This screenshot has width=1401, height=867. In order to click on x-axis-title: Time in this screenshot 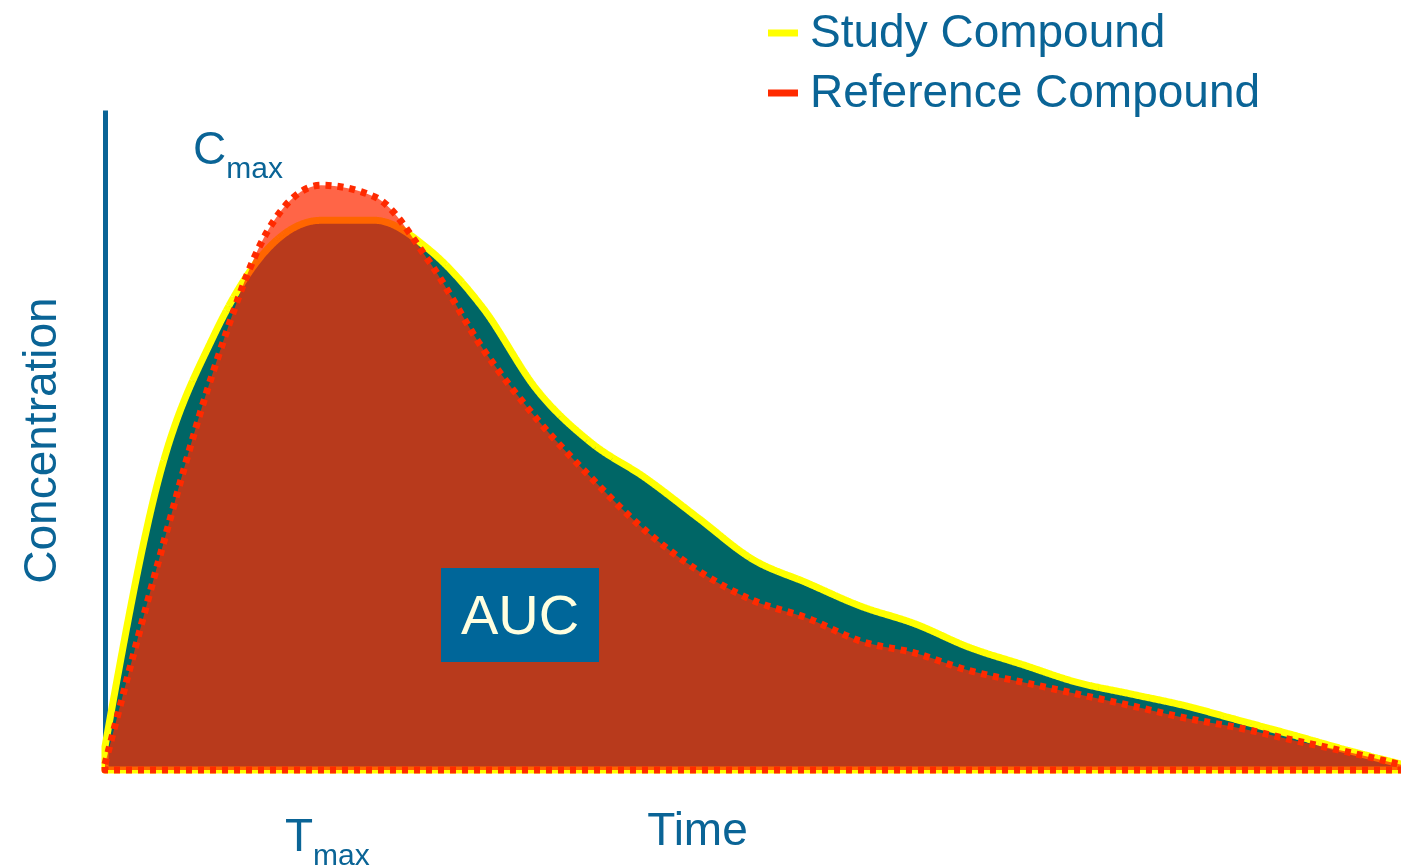, I will do `click(697, 828)`.